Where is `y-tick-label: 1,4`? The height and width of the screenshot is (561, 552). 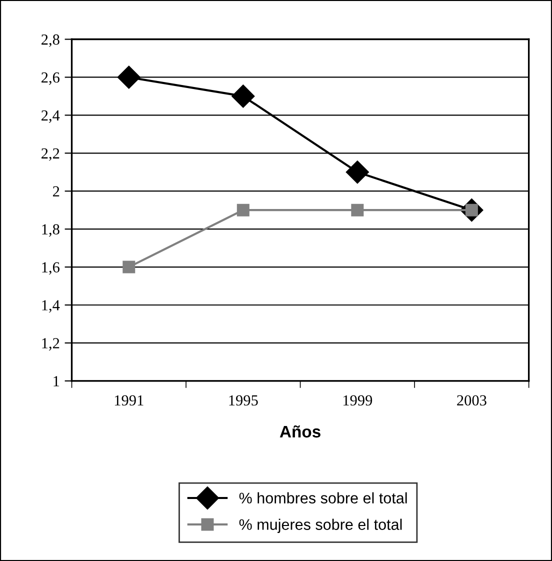 y-tick-label: 1,4 is located at coordinates (51, 306).